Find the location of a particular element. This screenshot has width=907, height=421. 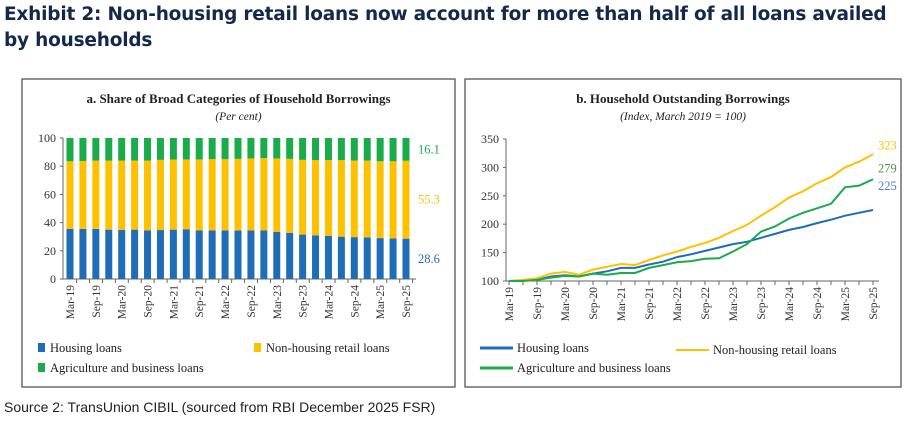

y-tick-label: 150 is located at coordinates (490, 253).